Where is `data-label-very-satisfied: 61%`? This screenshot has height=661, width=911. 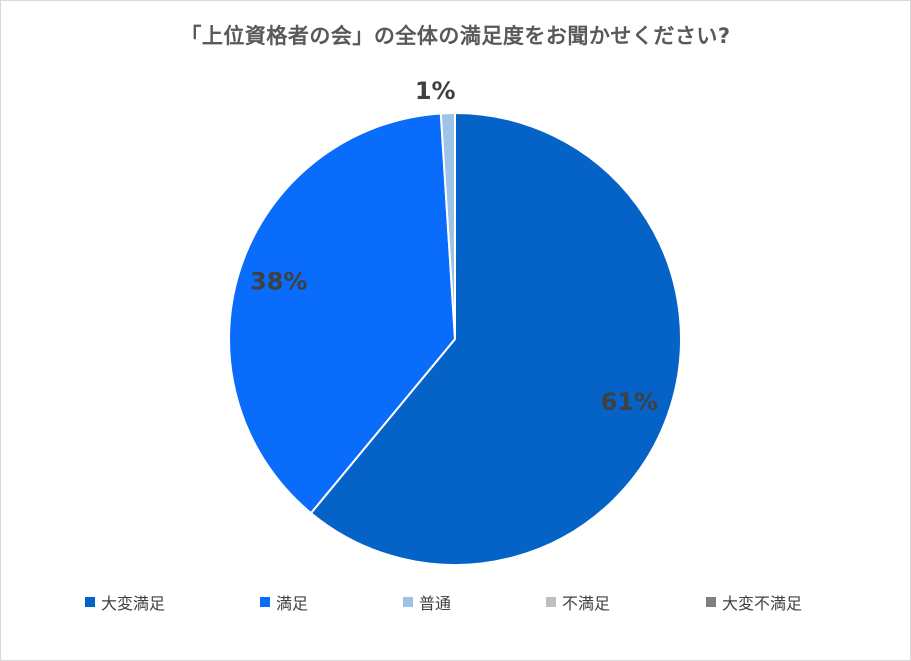
data-label-very-satisfied: 61% is located at coordinates (629, 402).